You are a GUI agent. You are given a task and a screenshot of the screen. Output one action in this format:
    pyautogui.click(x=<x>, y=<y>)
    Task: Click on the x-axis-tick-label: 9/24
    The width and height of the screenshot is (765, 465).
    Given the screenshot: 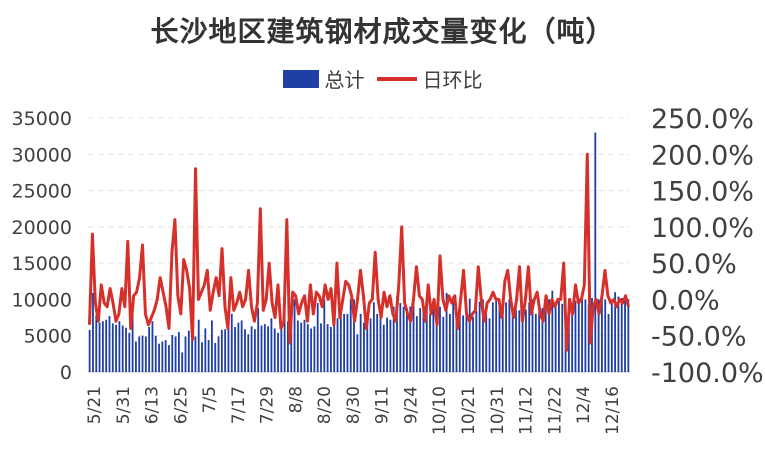 What is the action you would take?
    pyautogui.click(x=412, y=405)
    